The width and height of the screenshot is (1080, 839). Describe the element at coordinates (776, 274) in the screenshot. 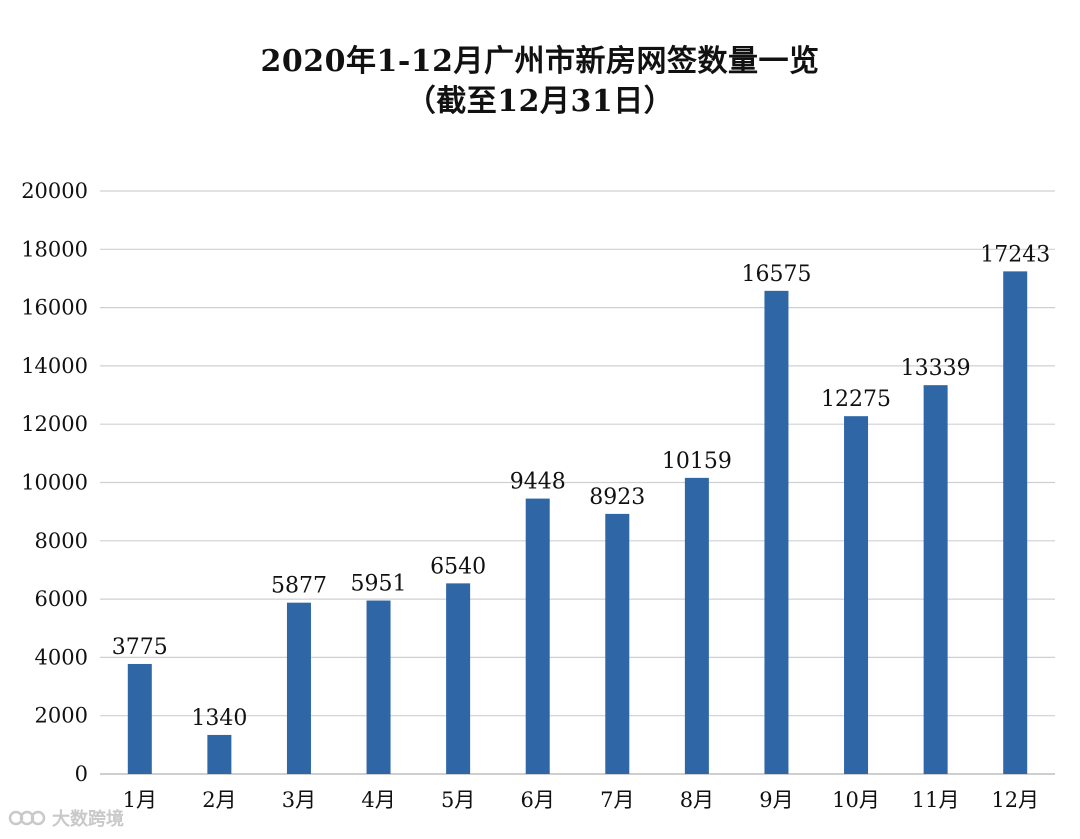

I see `data-label: 16575` at that location.